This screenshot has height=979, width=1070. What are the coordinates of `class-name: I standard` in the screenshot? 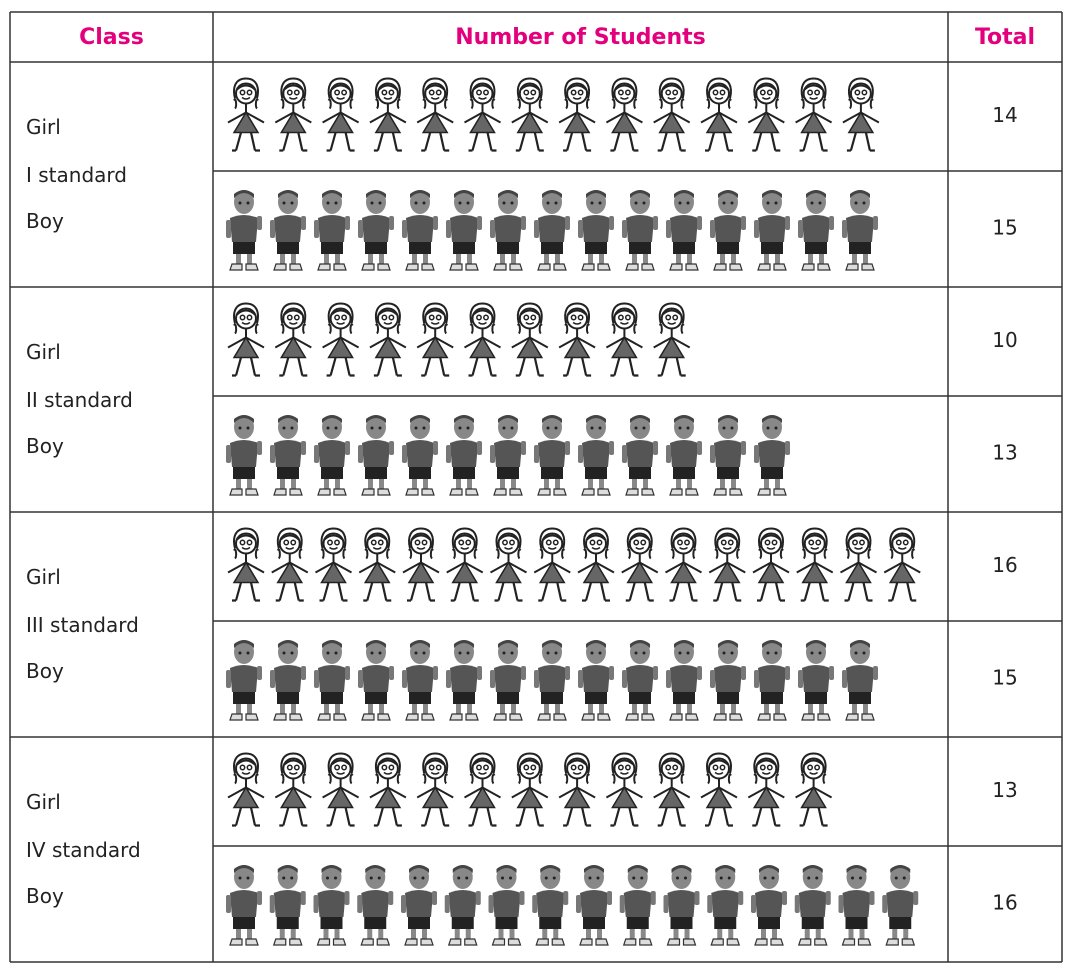 It's located at (76, 175).